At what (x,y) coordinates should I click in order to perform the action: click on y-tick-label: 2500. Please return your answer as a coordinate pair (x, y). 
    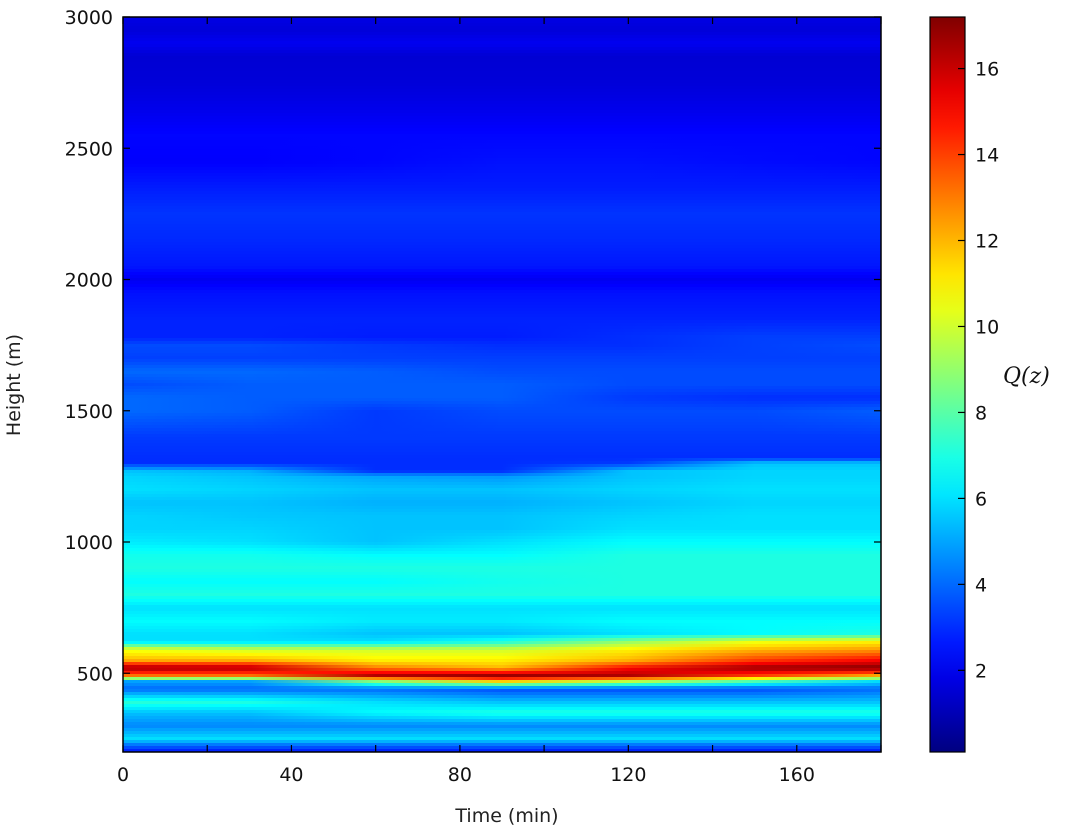
    Looking at the image, I should click on (89, 149).